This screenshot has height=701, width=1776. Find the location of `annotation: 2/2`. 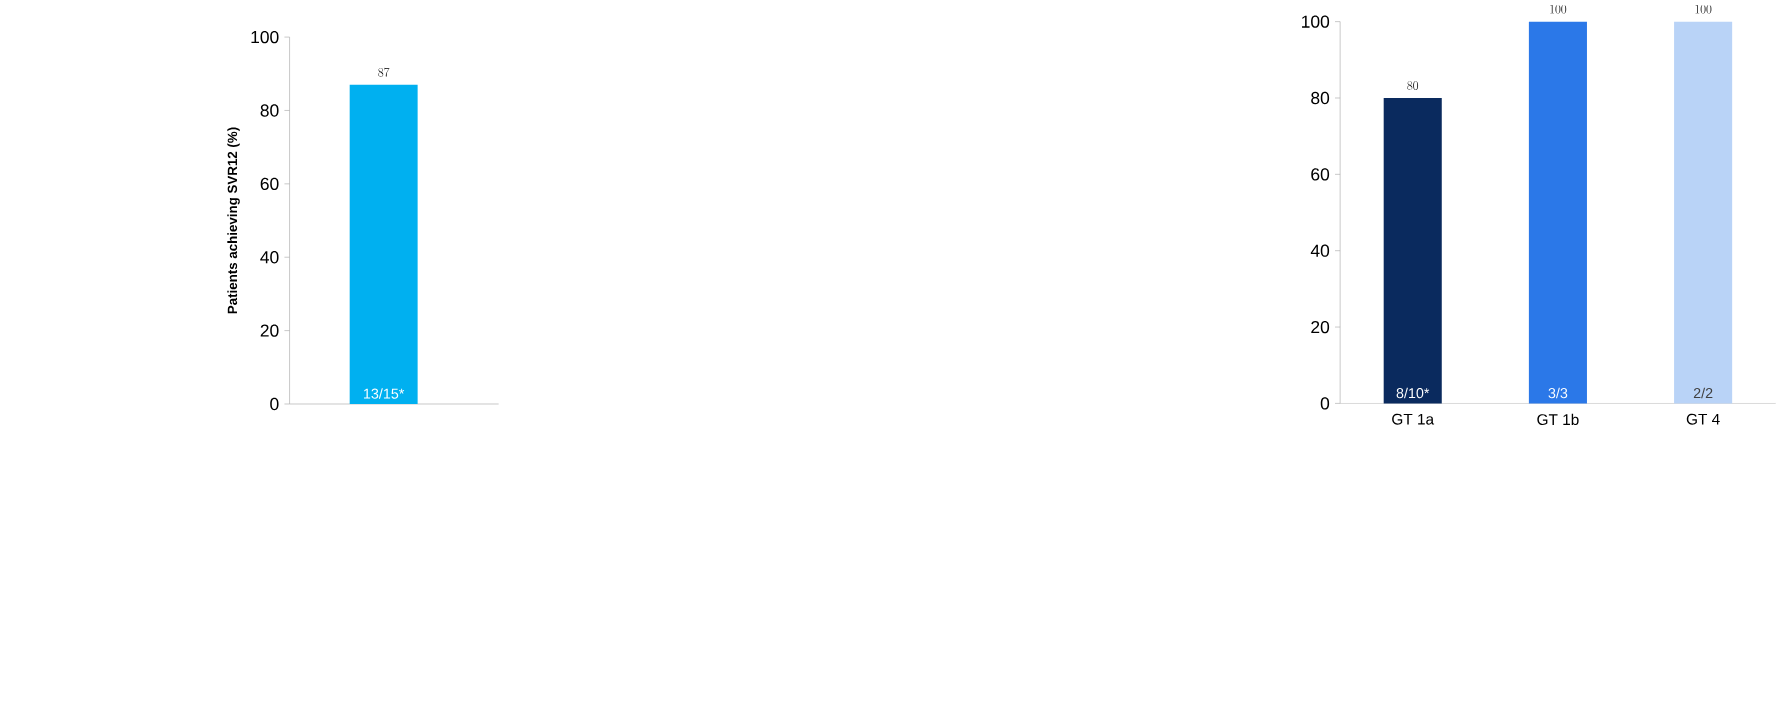

annotation: 2/2 is located at coordinates (1703, 393).